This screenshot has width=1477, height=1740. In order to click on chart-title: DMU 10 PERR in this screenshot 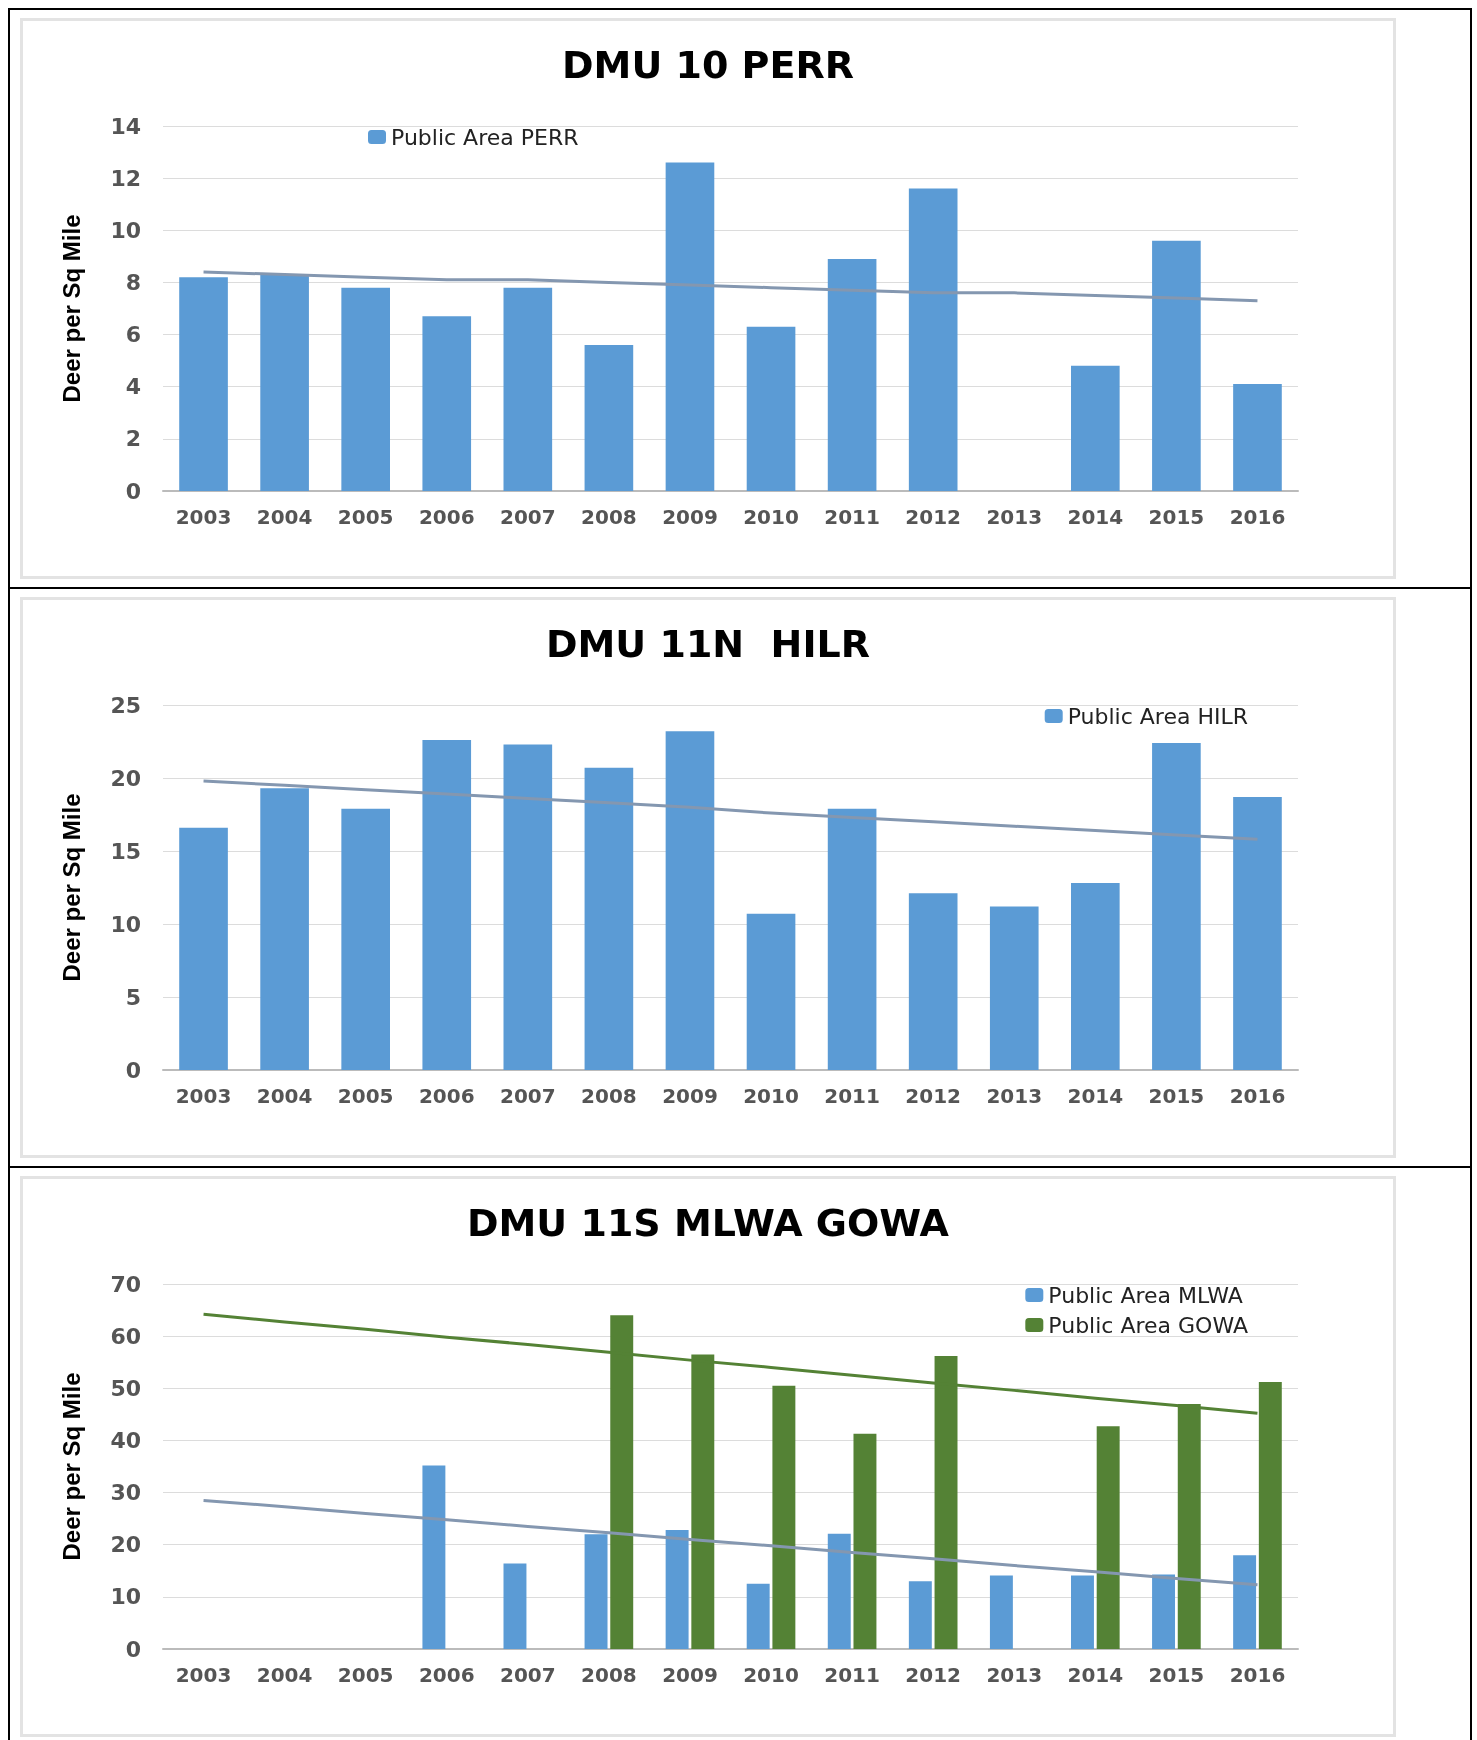, I will do `click(708, 65)`.